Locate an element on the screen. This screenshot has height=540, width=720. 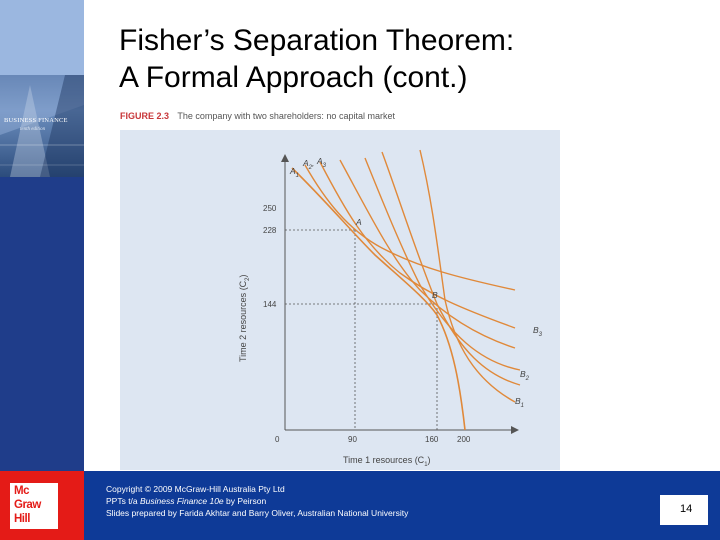
x-tick-0: 0 is located at coordinates (277, 439).